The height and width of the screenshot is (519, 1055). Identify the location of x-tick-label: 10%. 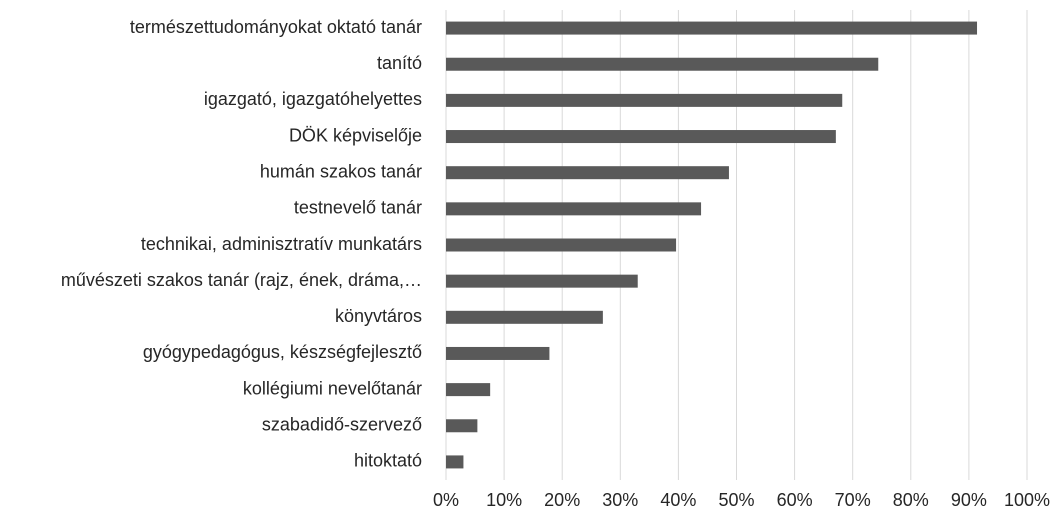
(504, 500).